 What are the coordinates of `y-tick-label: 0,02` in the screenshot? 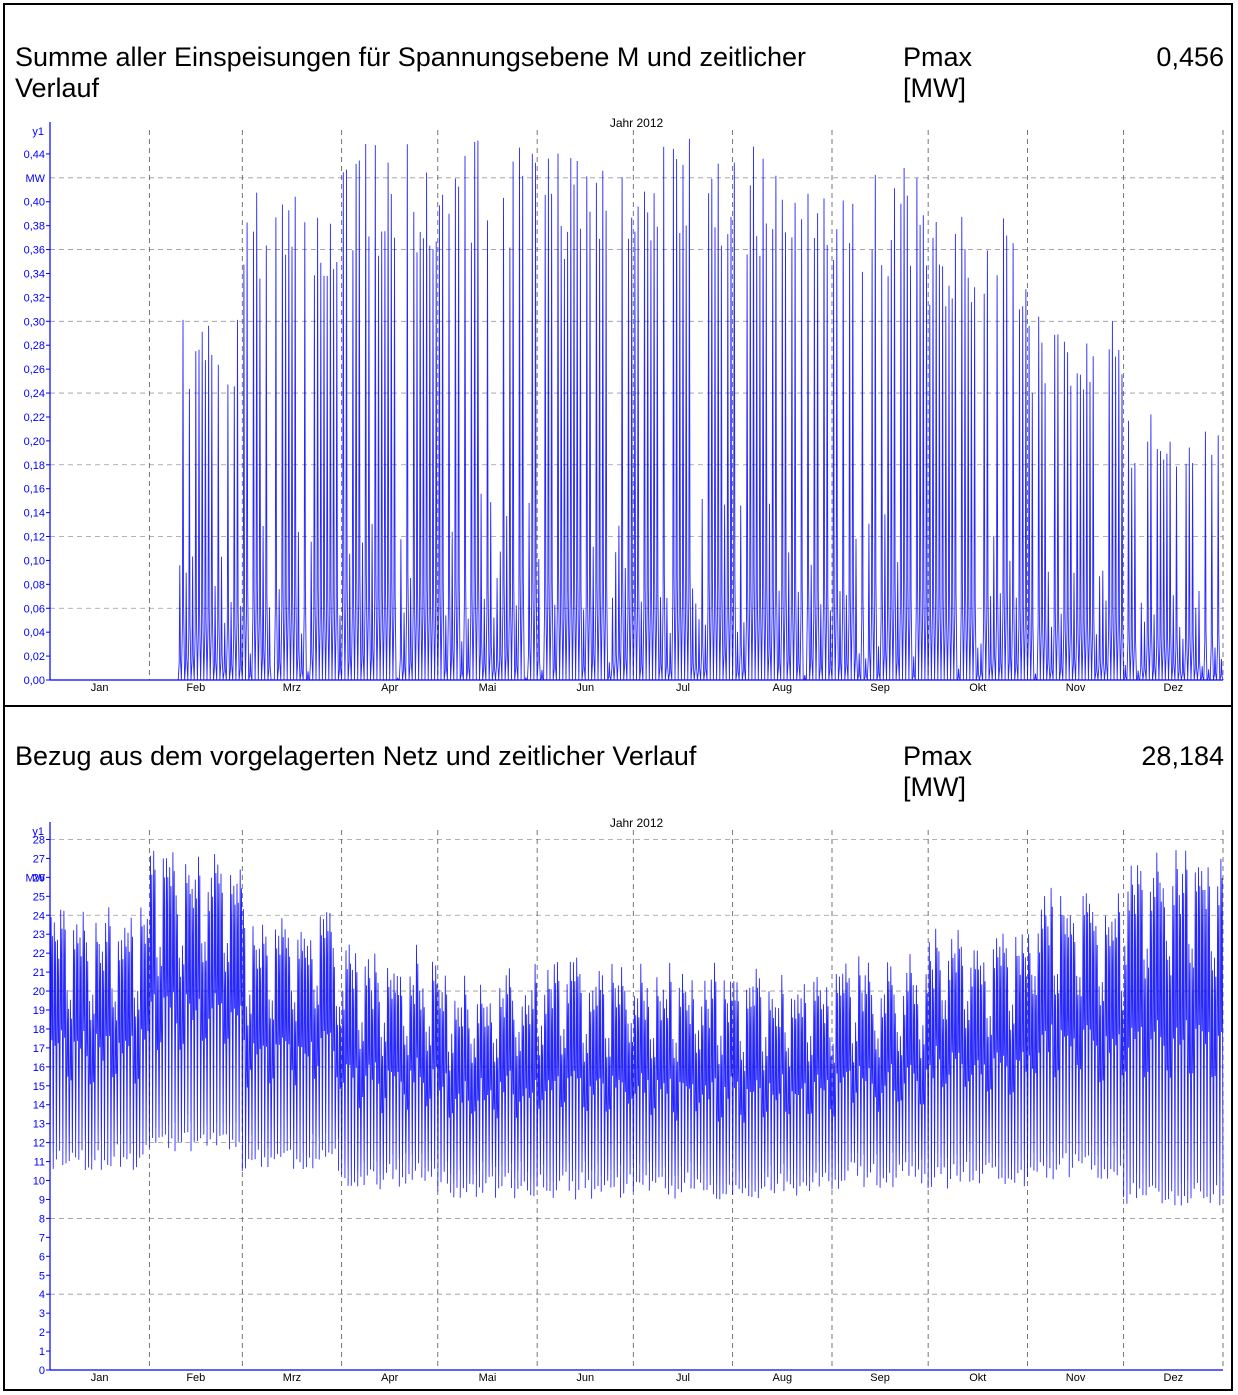 It's located at (34, 657).